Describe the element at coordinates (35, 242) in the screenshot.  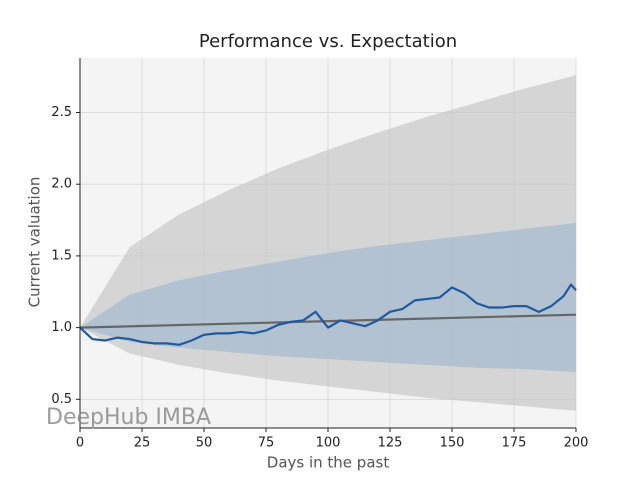
I see `y-axis-label: Current valuation` at that location.